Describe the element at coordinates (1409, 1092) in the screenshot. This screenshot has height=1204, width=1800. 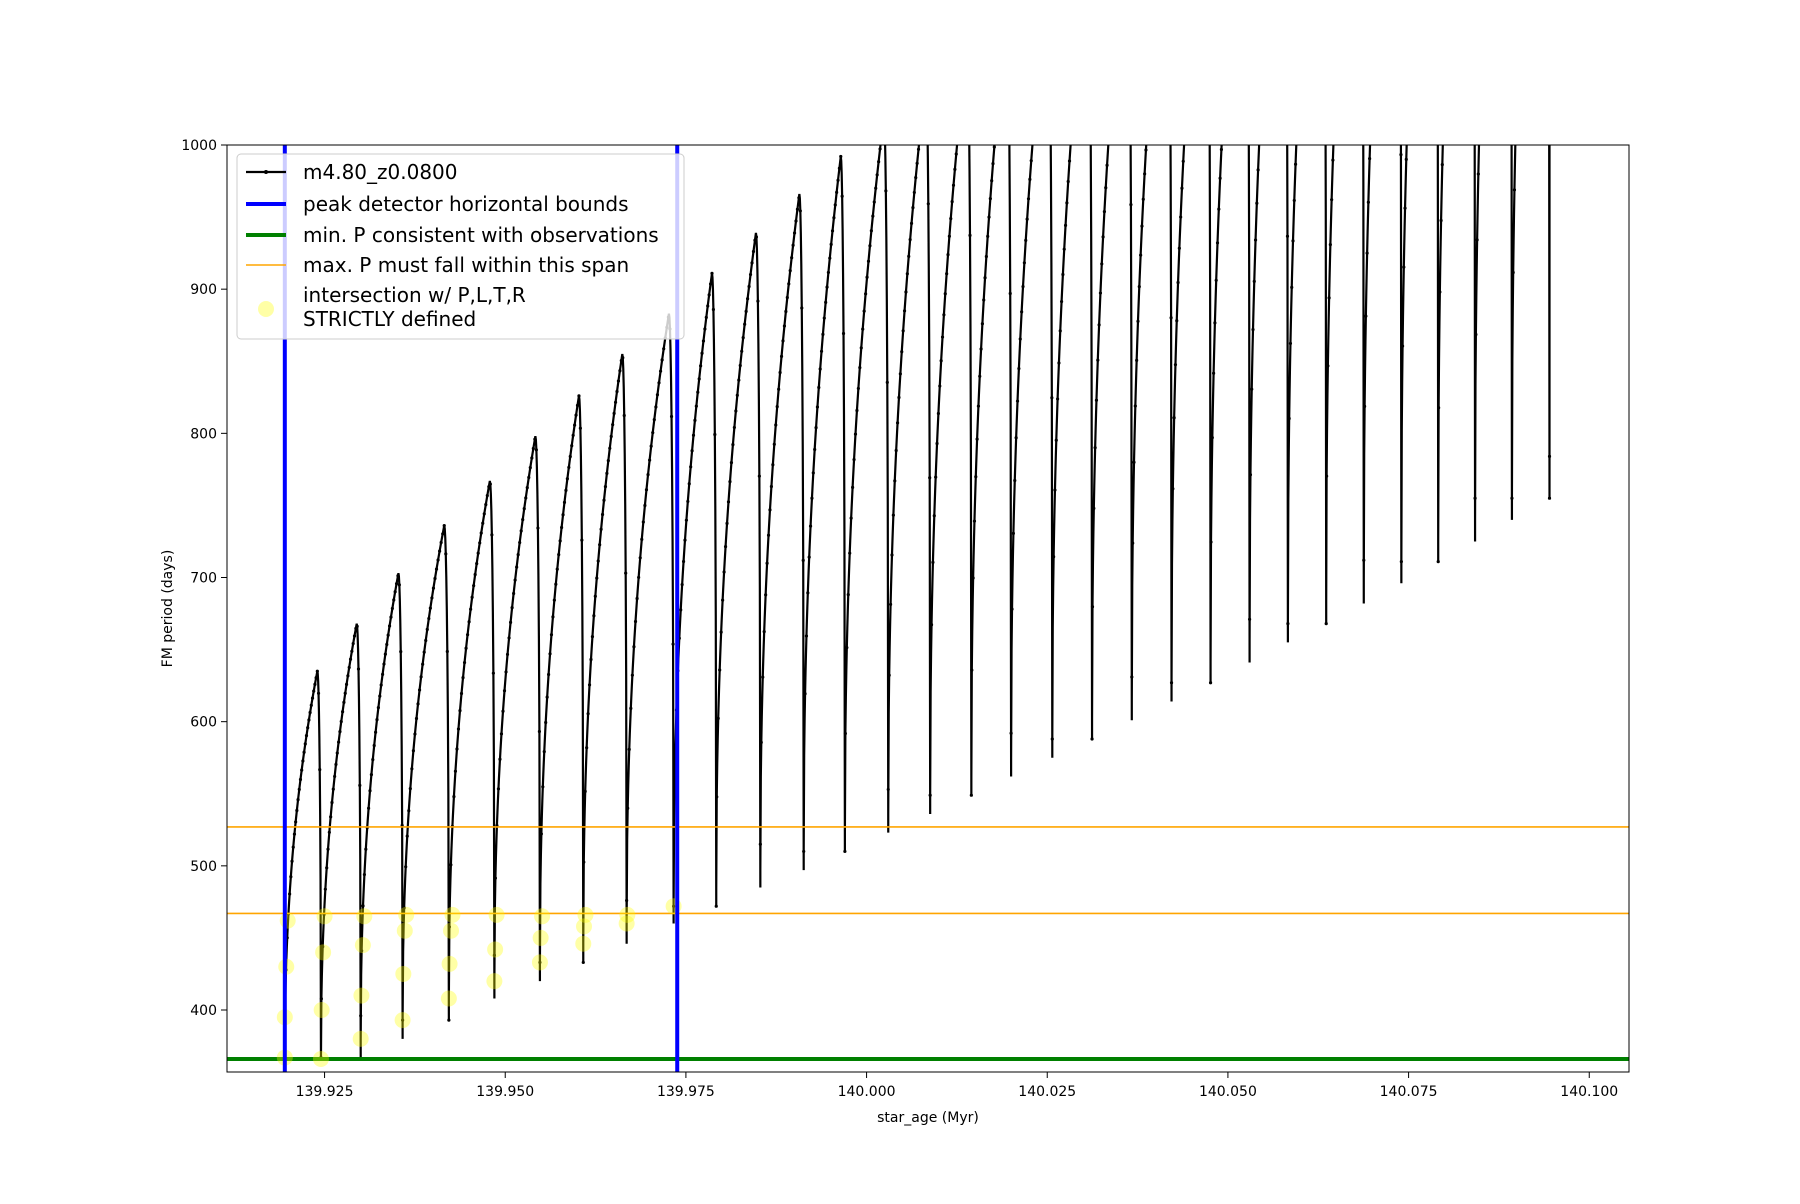
I see `x-tick-label: 140.075` at that location.